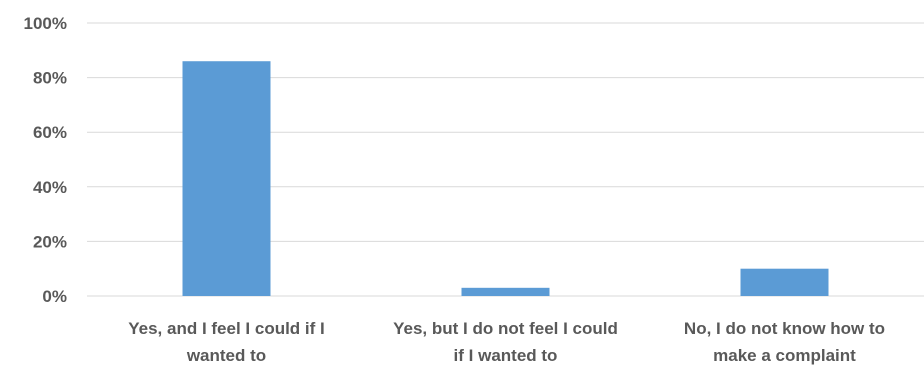  I want to click on y-tick-label: 20%, so click(50, 241).